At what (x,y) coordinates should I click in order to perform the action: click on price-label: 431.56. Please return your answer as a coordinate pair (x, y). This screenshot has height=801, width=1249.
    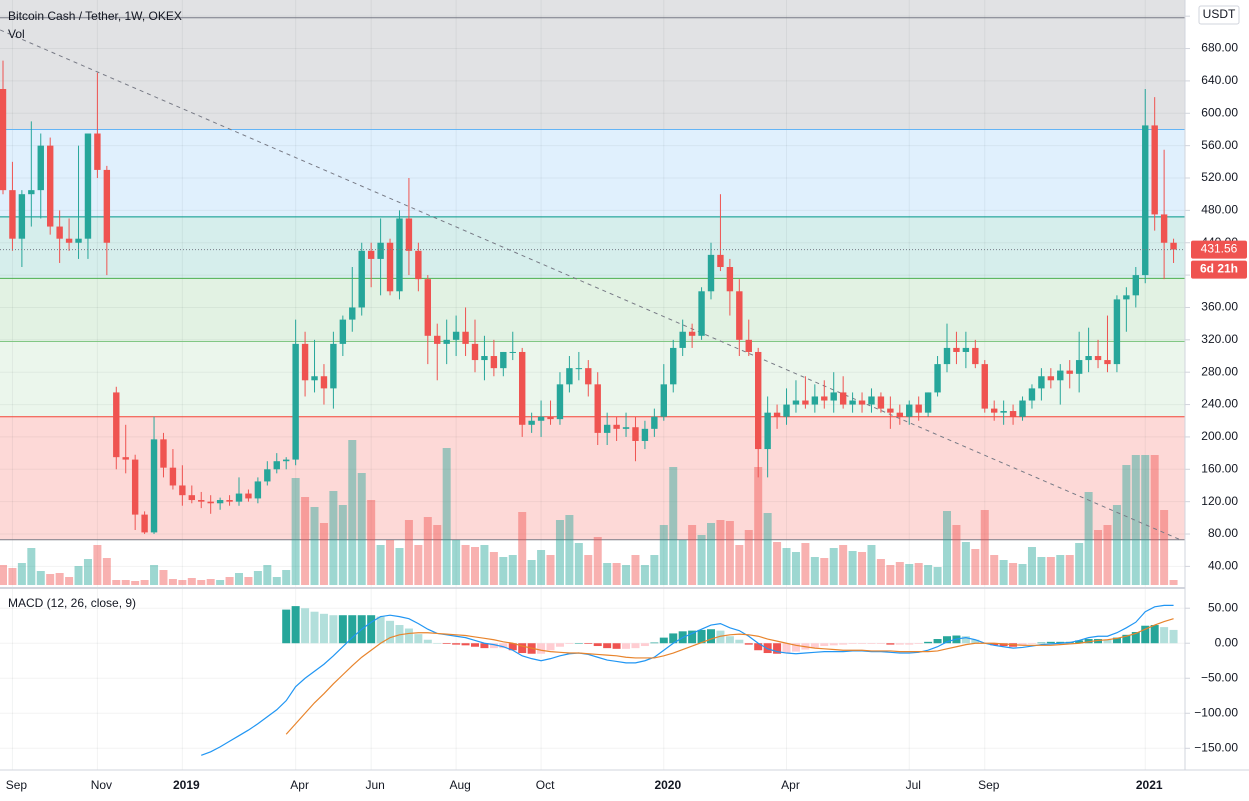
    Looking at the image, I should click on (1219, 249).